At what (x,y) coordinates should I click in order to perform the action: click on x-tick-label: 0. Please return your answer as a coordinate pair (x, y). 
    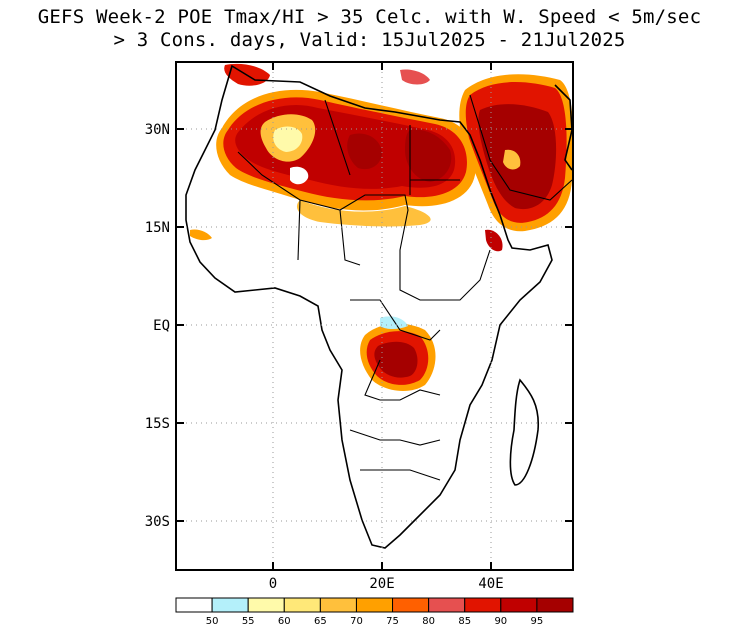
    Looking at the image, I should click on (273, 584).